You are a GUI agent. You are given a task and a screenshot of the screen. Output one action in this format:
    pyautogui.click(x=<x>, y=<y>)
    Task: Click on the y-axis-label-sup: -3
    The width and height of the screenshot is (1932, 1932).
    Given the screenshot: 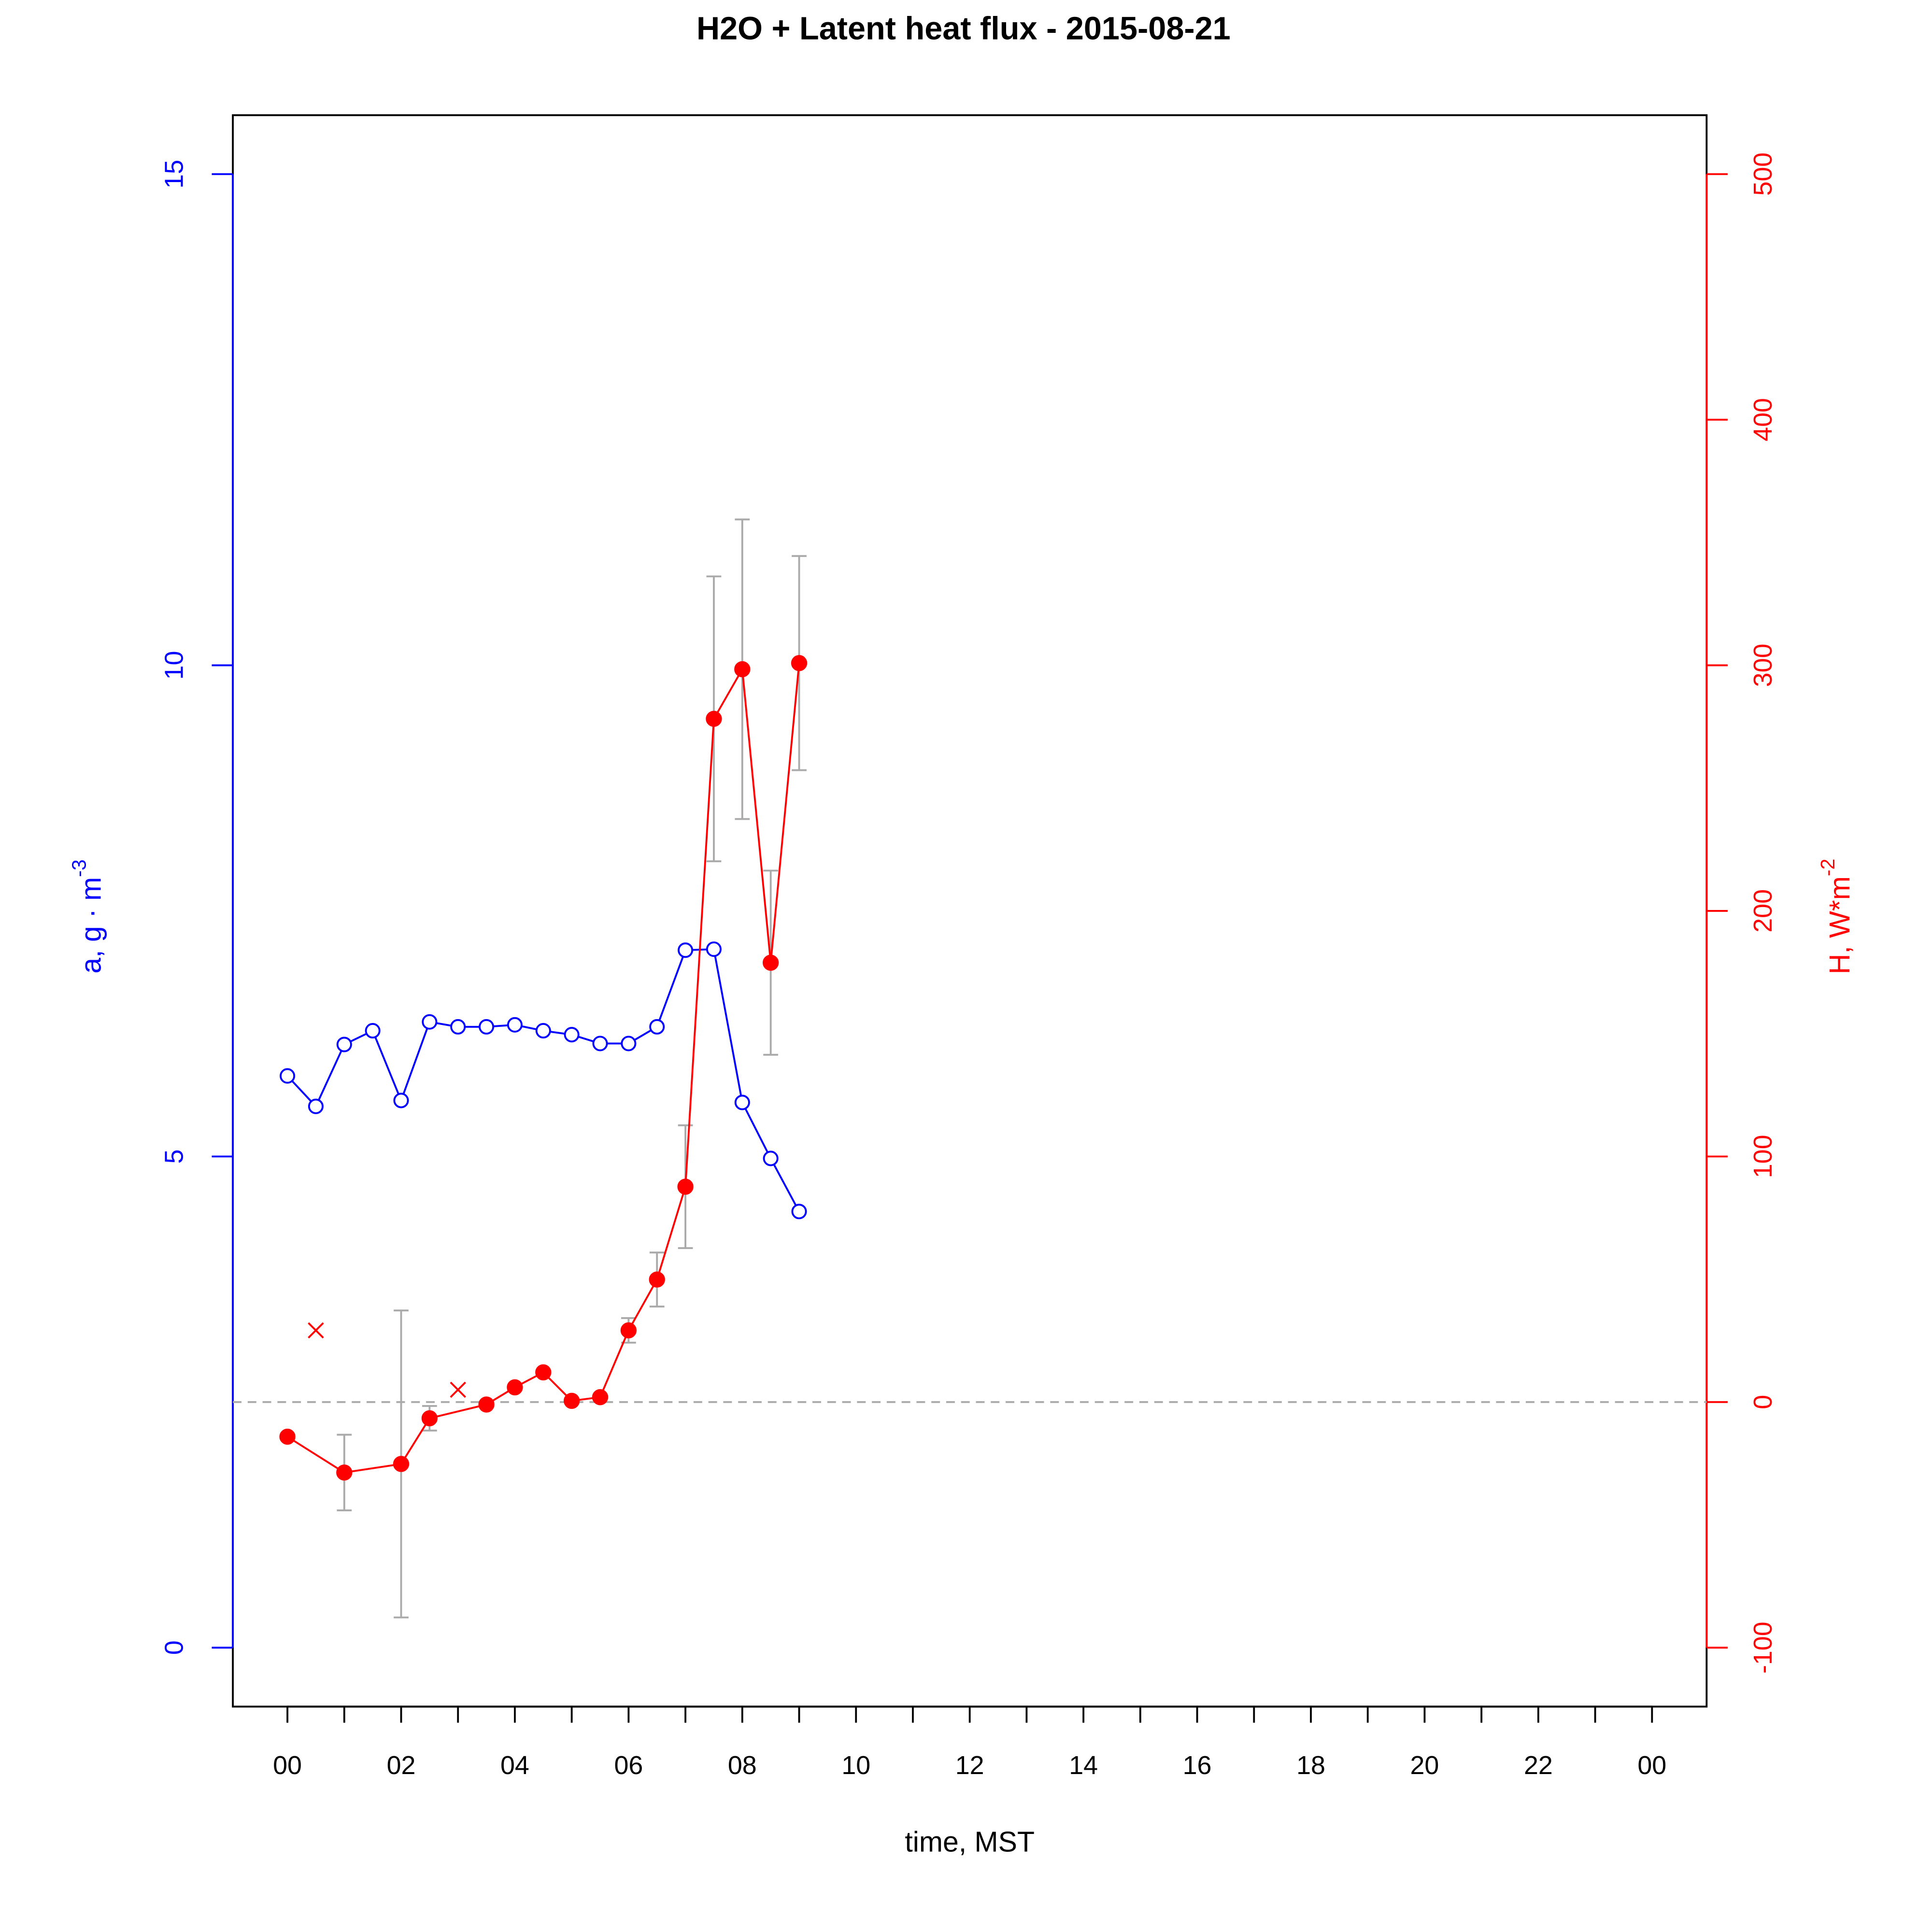 What is the action you would take?
    pyautogui.click(x=79, y=868)
    